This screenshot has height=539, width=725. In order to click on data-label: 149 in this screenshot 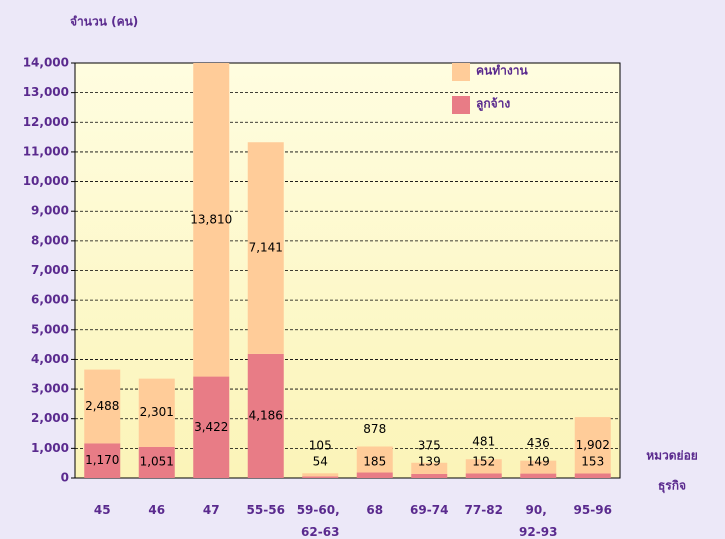, I will do `click(538, 462)`.